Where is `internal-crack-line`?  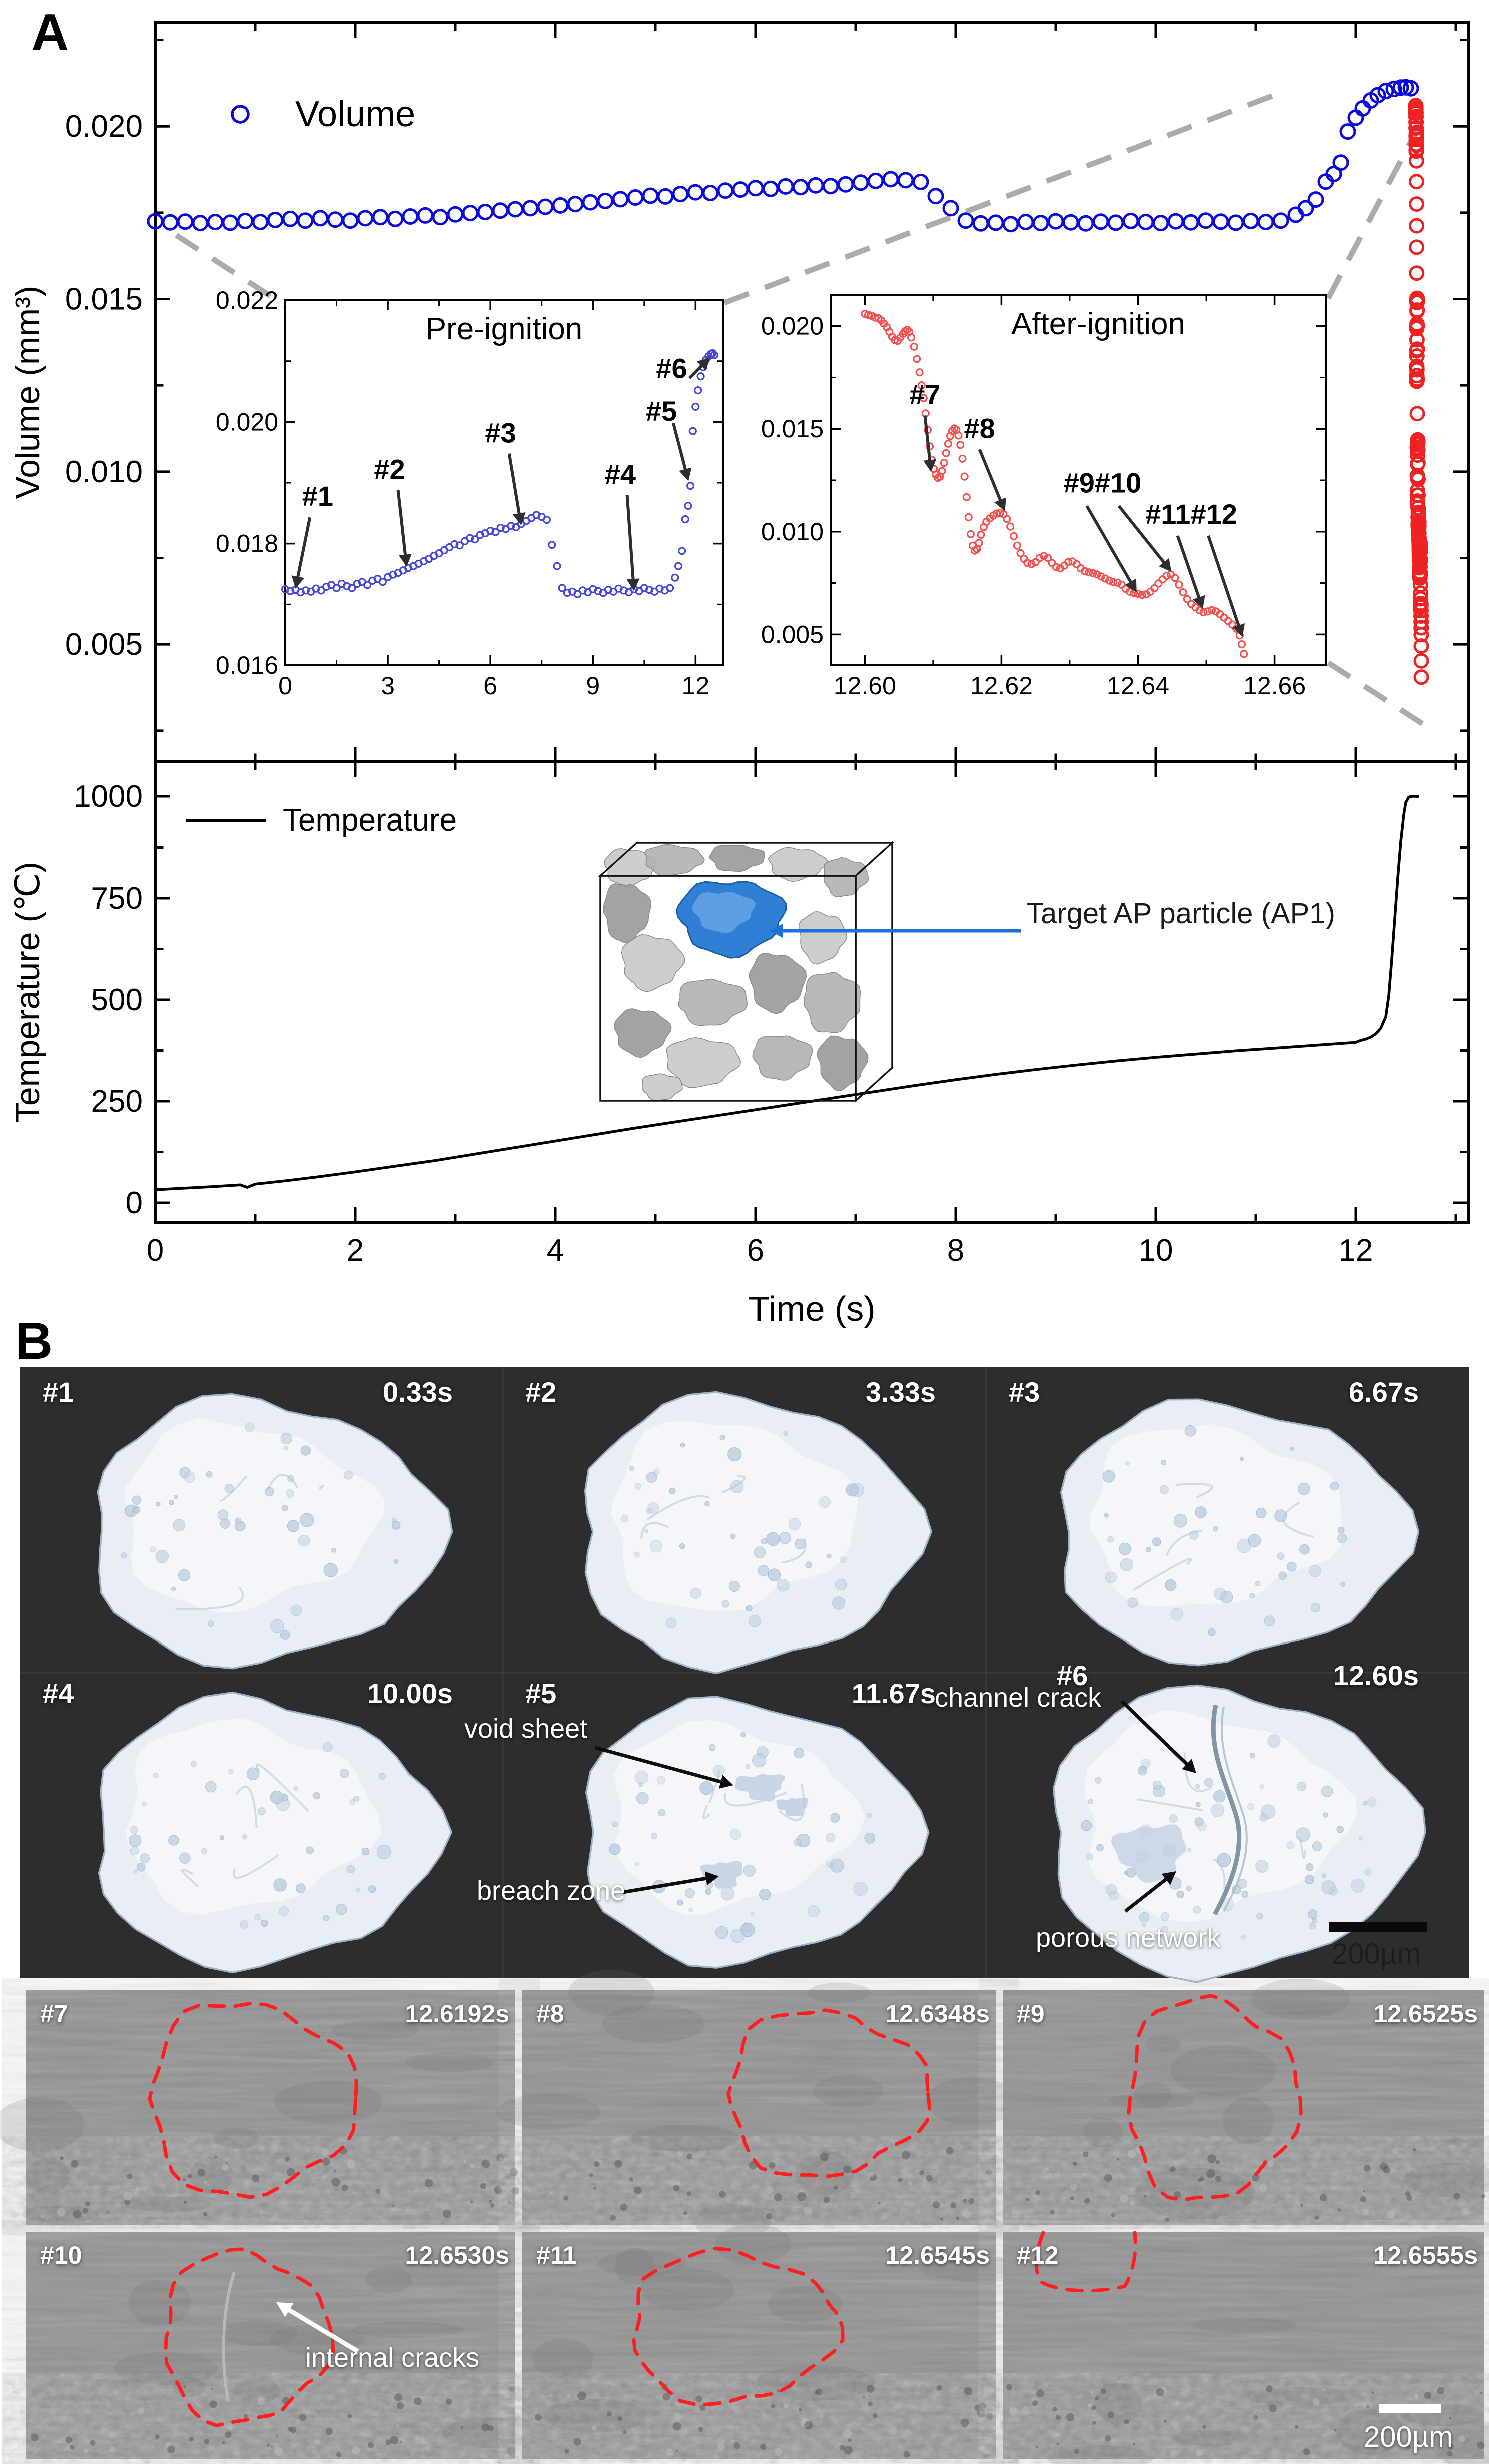 internal-crack-line is located at coordinates (229, 2337).